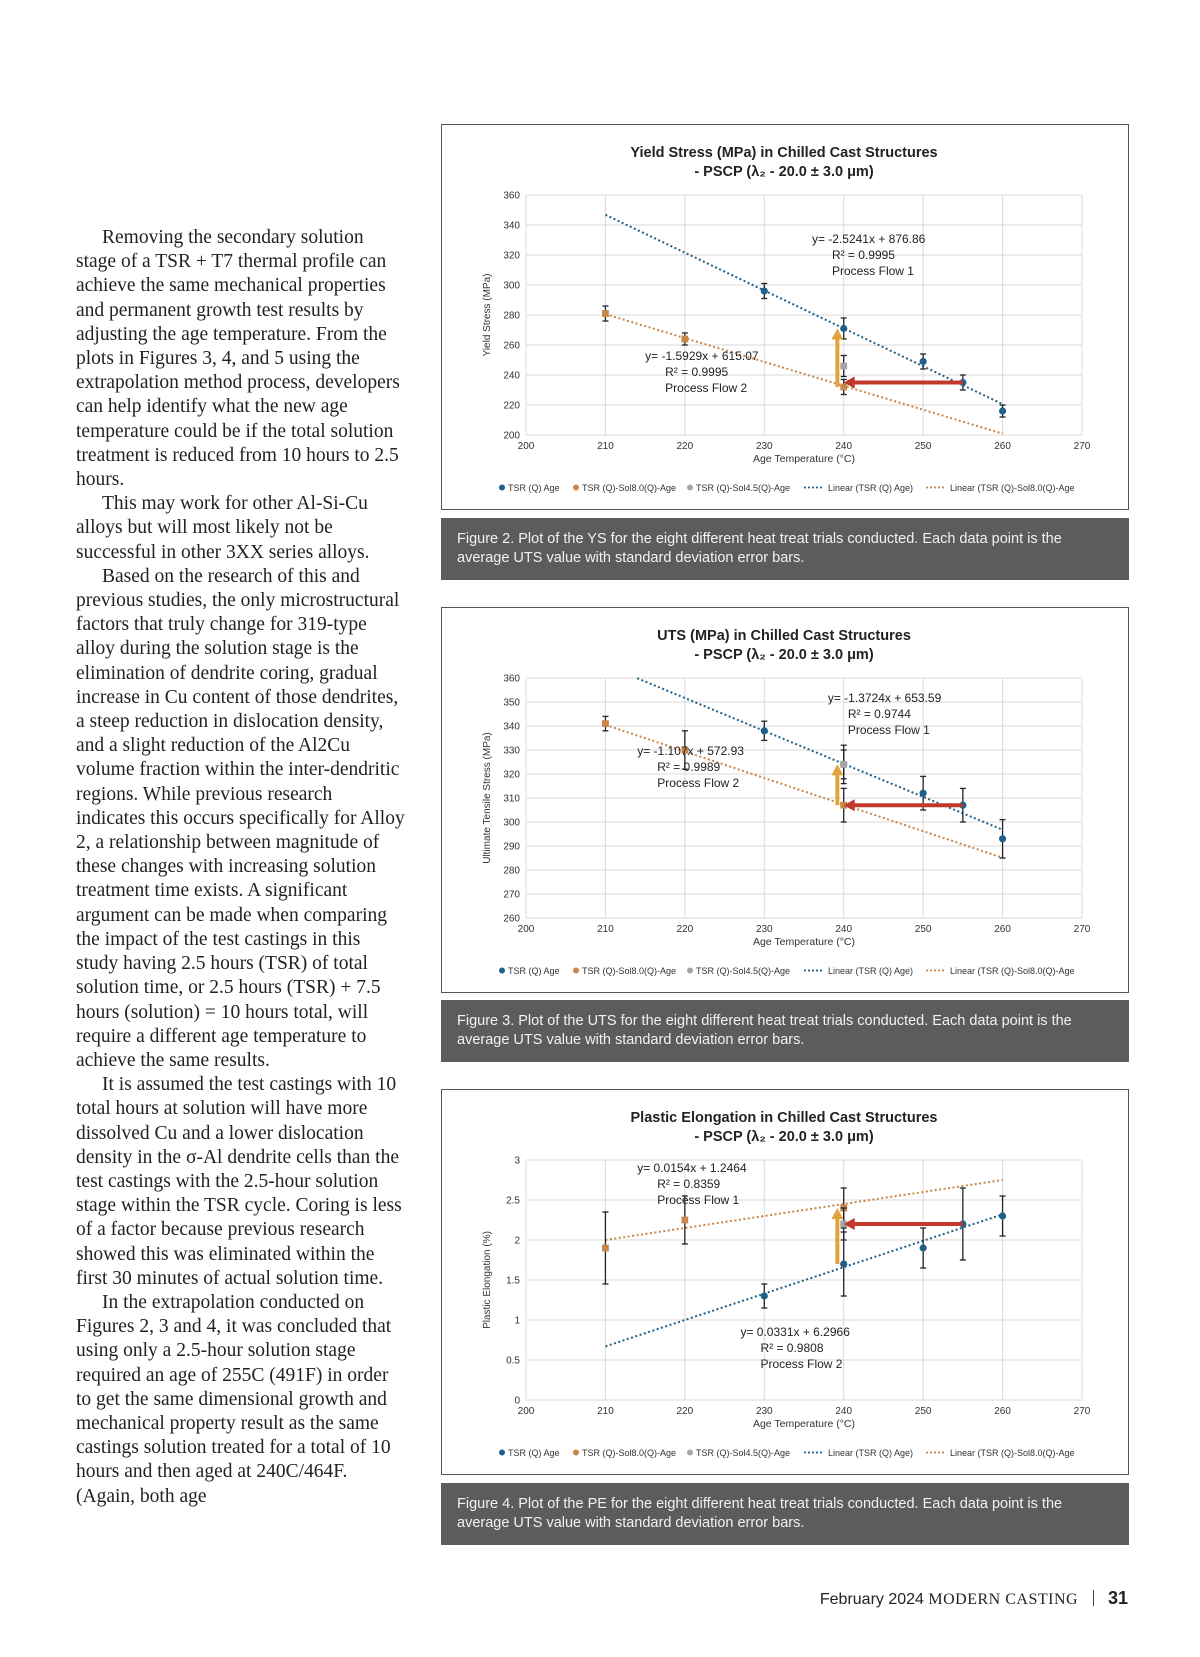 Image resolution: width=1200 pixels, height=1657 pixels. I want to click on trendline, so click(804, 1210).